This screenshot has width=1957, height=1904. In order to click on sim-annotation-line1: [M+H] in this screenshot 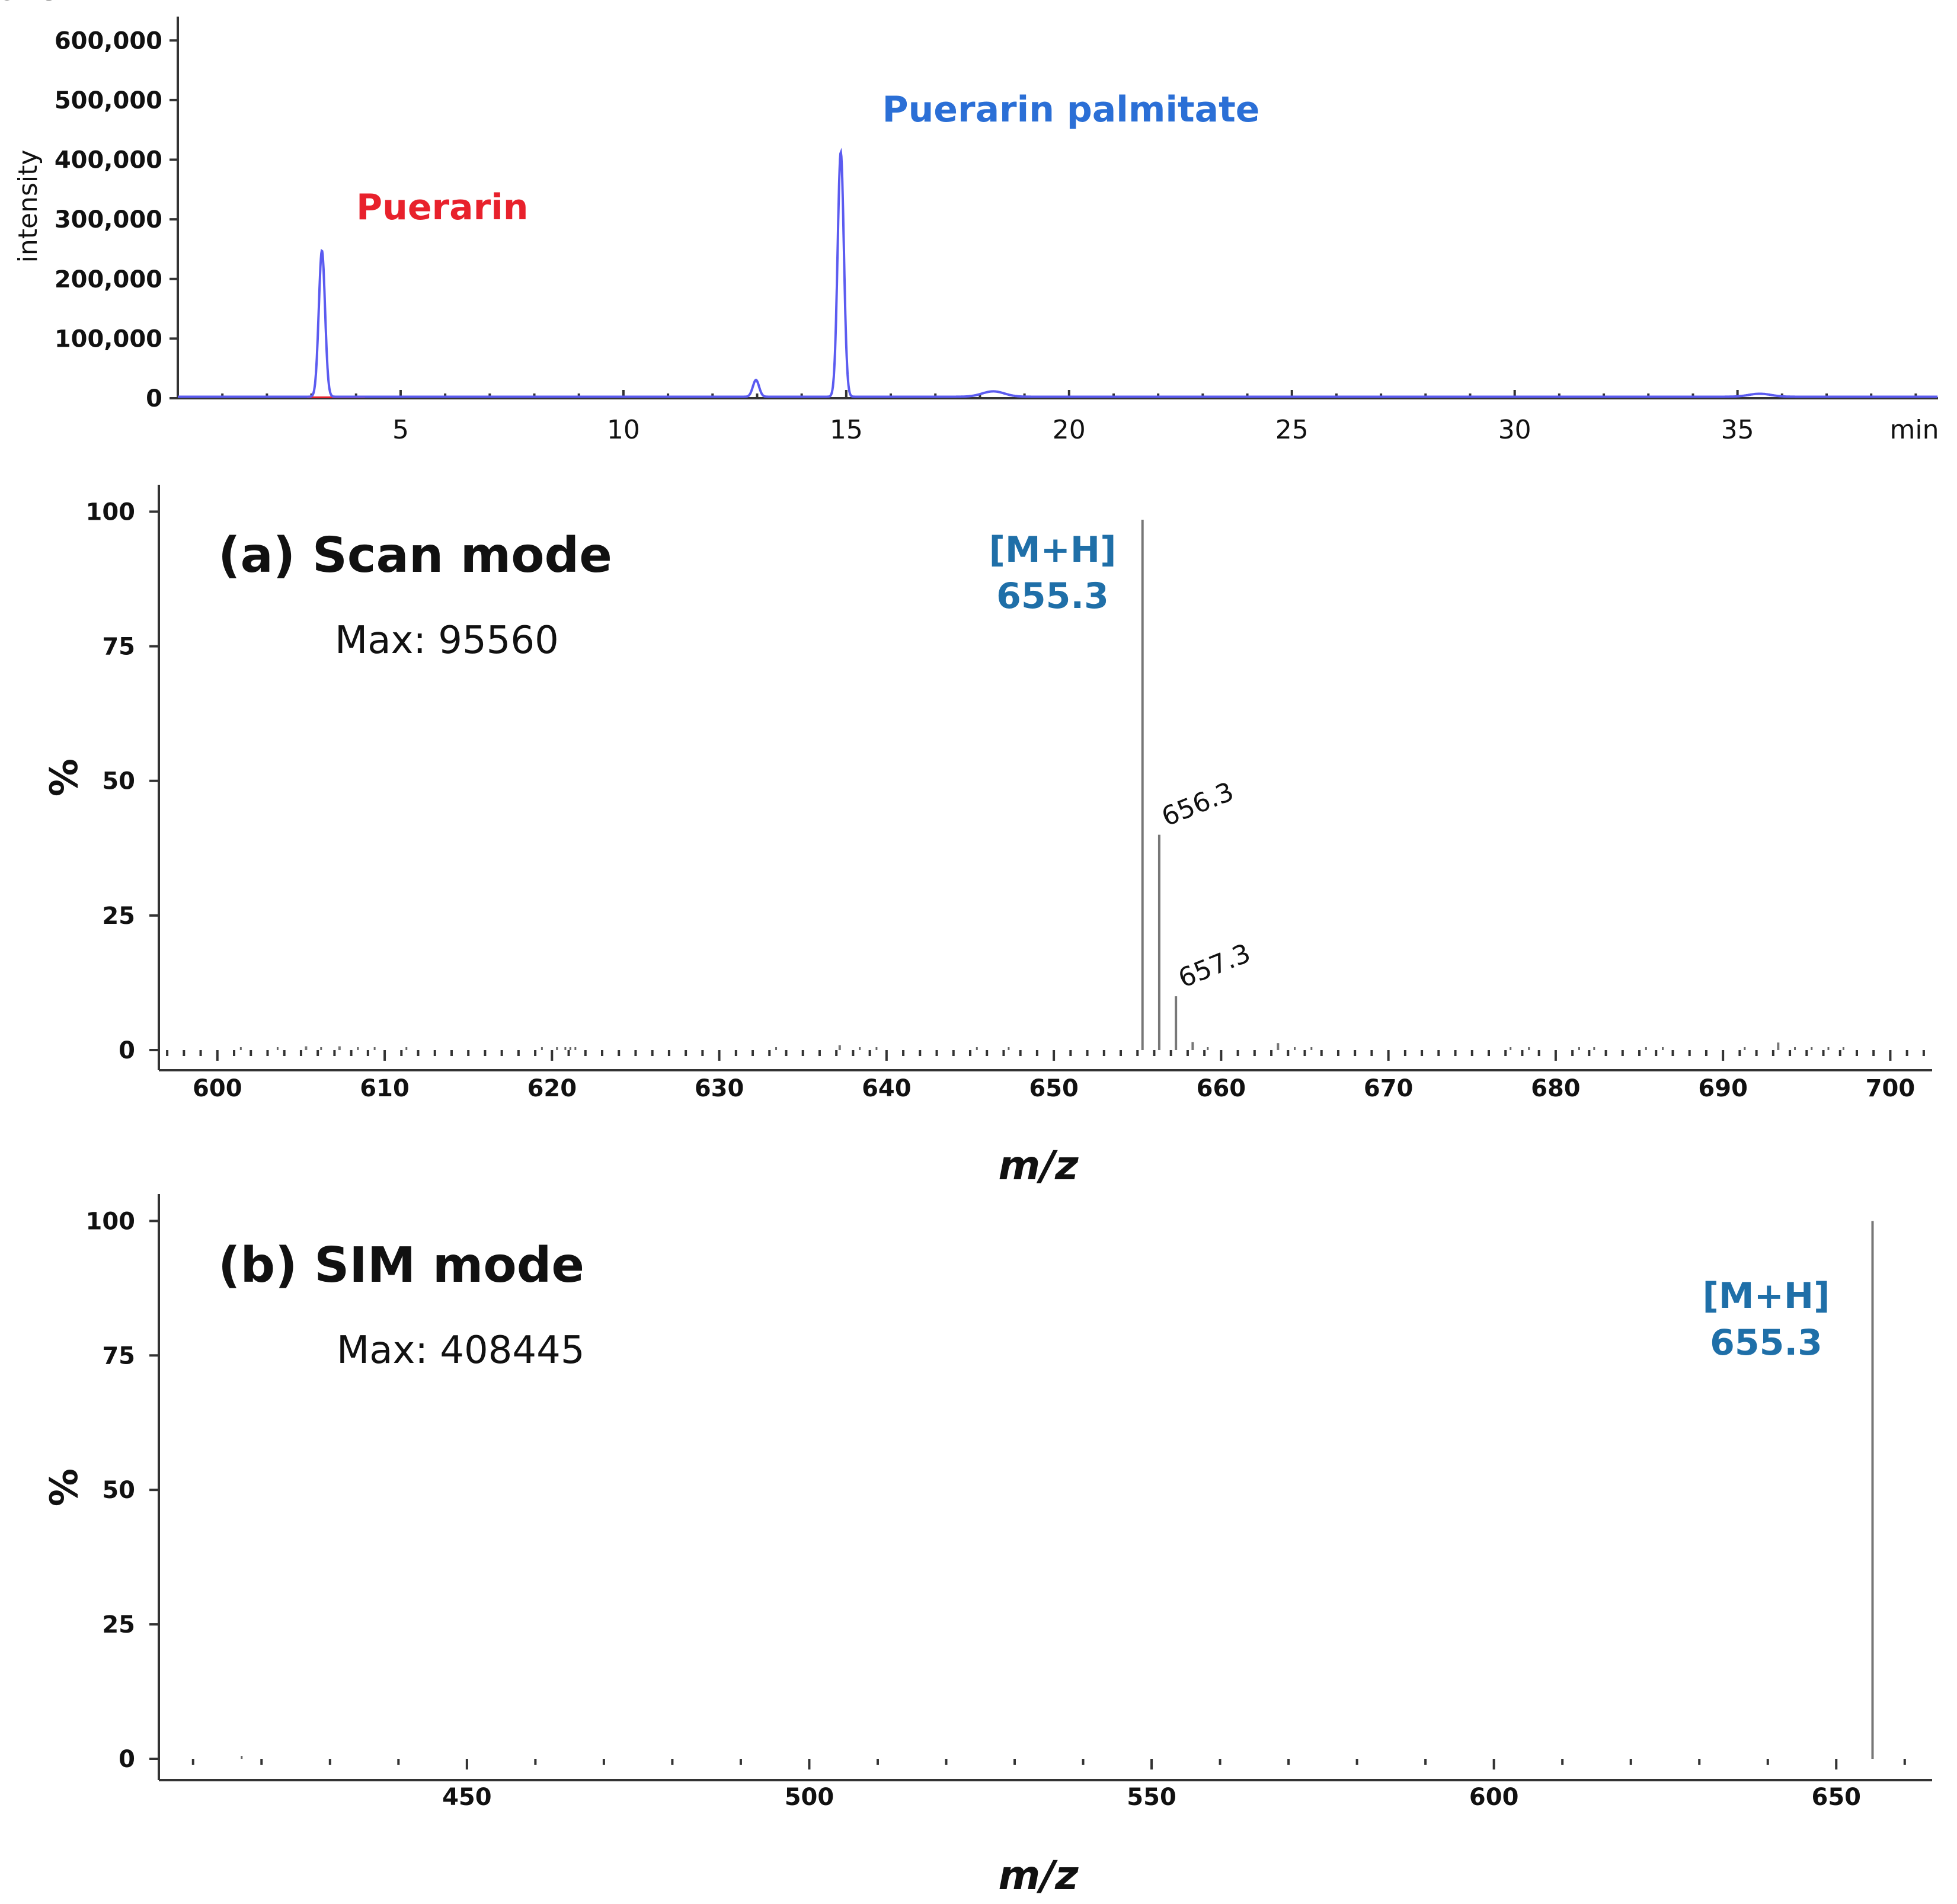, I will do `click(1766, 1296)`.